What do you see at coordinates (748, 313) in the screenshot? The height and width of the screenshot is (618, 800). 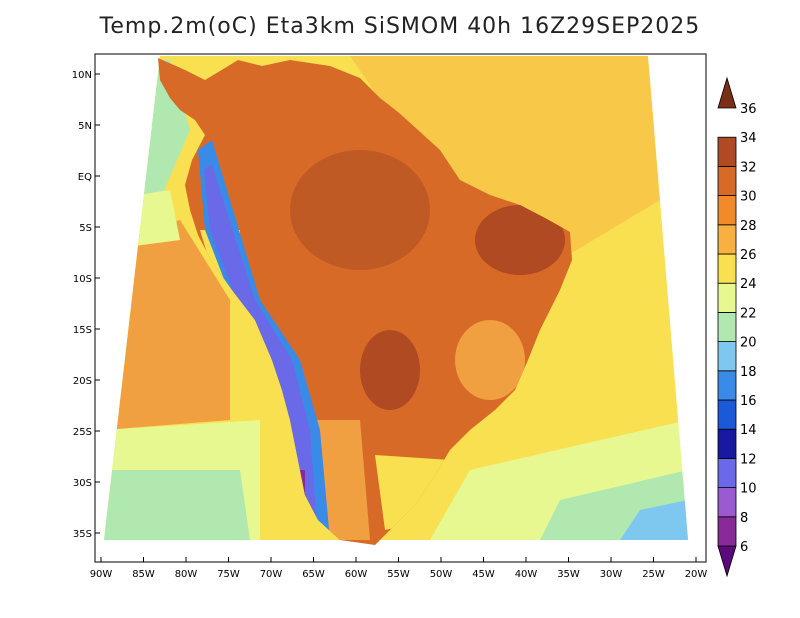 I see `colorbar-label: 22` at bounding box center [748, 313].